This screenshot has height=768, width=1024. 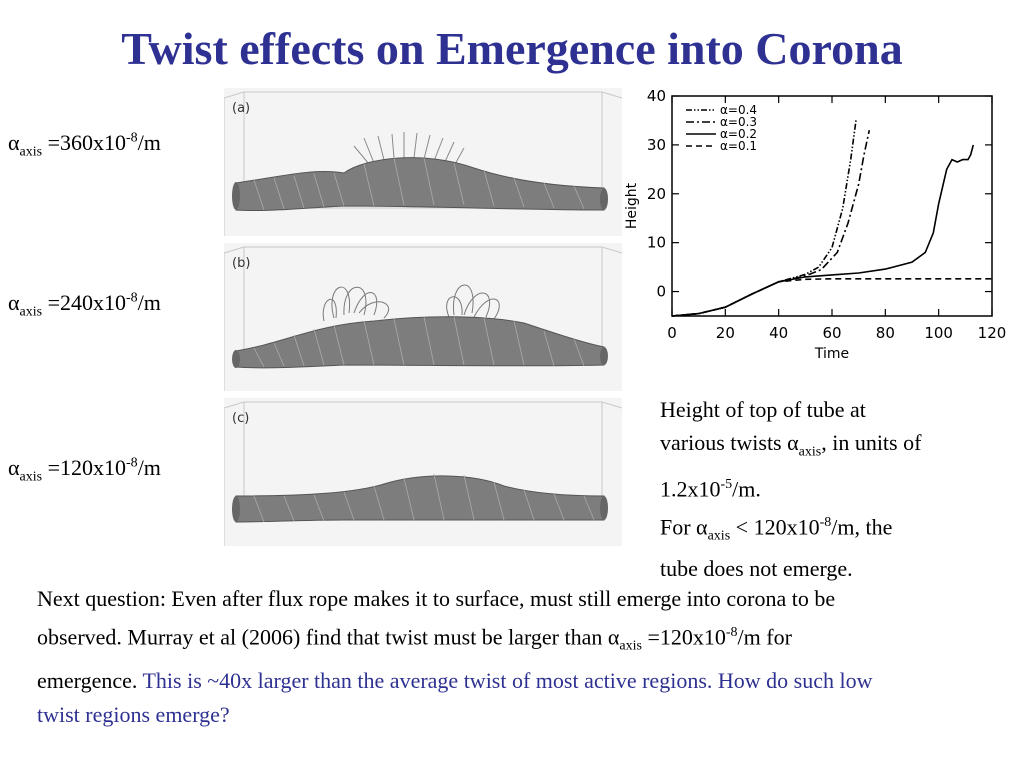 I want to click on flux-tube-render-a: (a), so click(x=423, y=162).